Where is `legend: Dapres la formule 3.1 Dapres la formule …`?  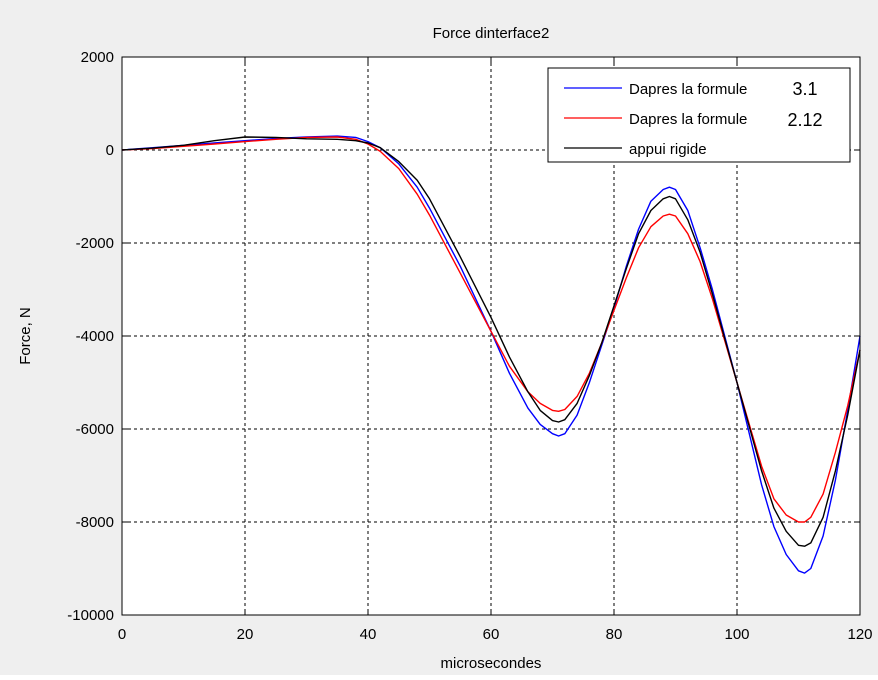 legend: Dapres la formule 3.1 Dapres la formule … is located at coordinates (699, 115).